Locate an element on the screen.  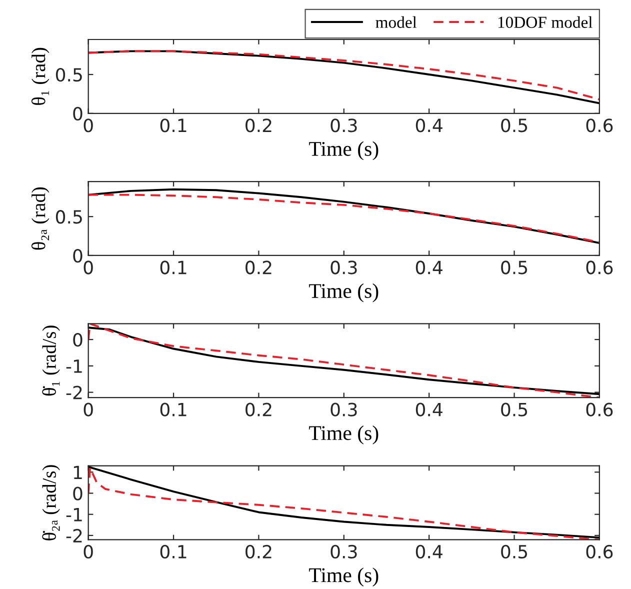
y-axis-title: θ̇₂ₐ (rad/s) is located at coordinates (51, 502).